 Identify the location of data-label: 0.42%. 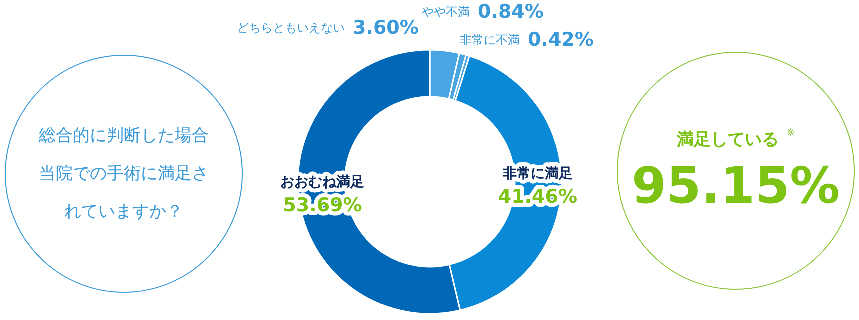
(561, 40).